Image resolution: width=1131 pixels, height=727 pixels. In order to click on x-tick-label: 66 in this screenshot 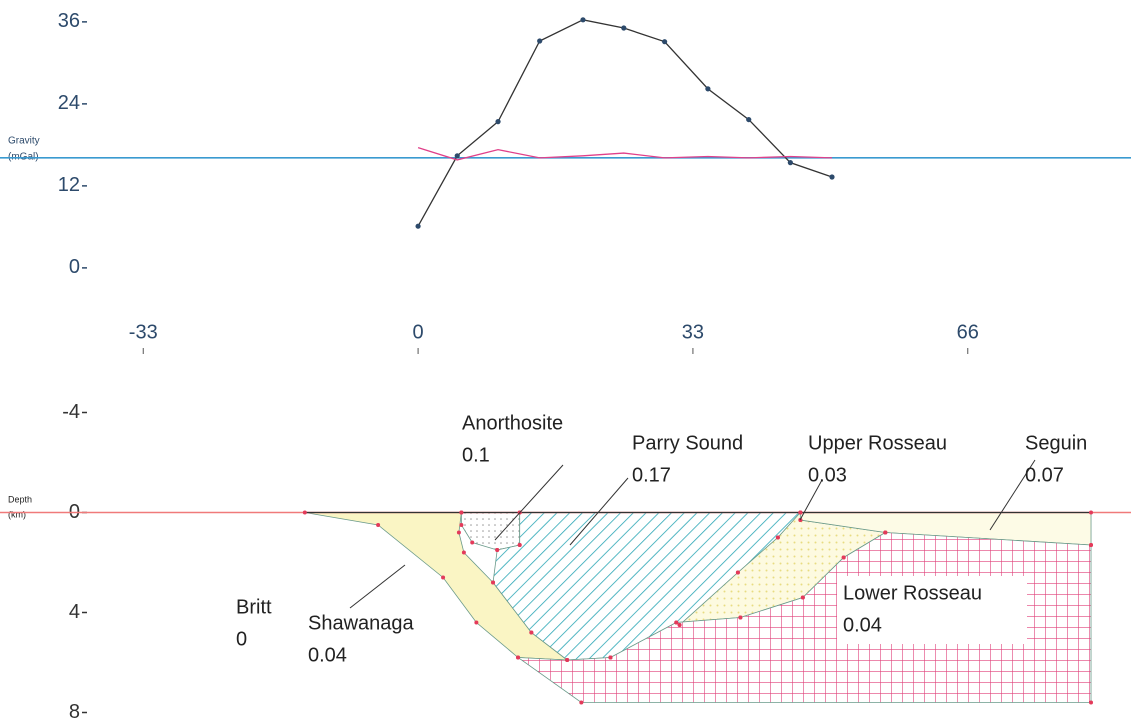, I will do `click(968, 332)`.